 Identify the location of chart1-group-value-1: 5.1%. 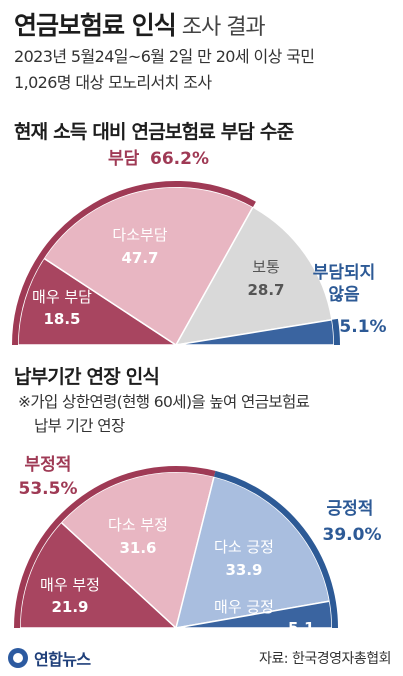
(362, 327).